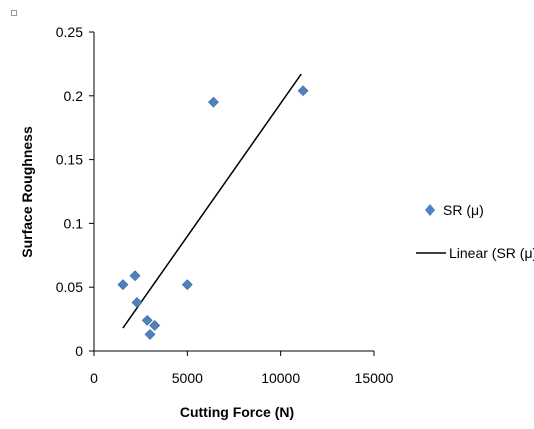  What do you see at coordinates (475, 231) in the screenshot?
I see `legend: SR (μ) Linear (SR (μ))` at bounding box center [475, 231].